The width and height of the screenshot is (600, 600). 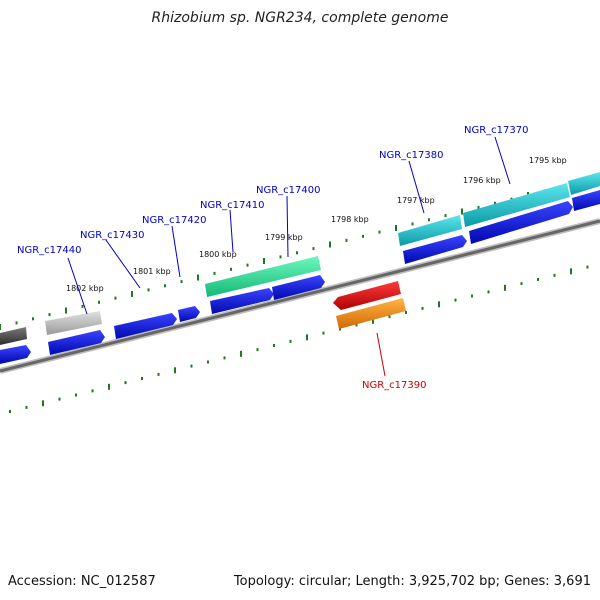 What do you see at coordinates (284, 237) in the screenshot?
I see `scale-label: 1799 kbp` at bounding box center [284, 237].